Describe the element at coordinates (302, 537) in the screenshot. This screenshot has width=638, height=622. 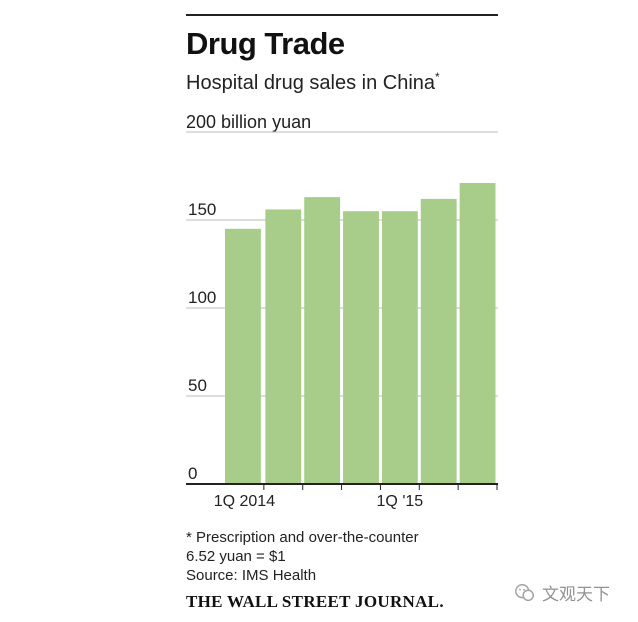
I see `footnote-line: * Prescription and over-the-counter` at that location.